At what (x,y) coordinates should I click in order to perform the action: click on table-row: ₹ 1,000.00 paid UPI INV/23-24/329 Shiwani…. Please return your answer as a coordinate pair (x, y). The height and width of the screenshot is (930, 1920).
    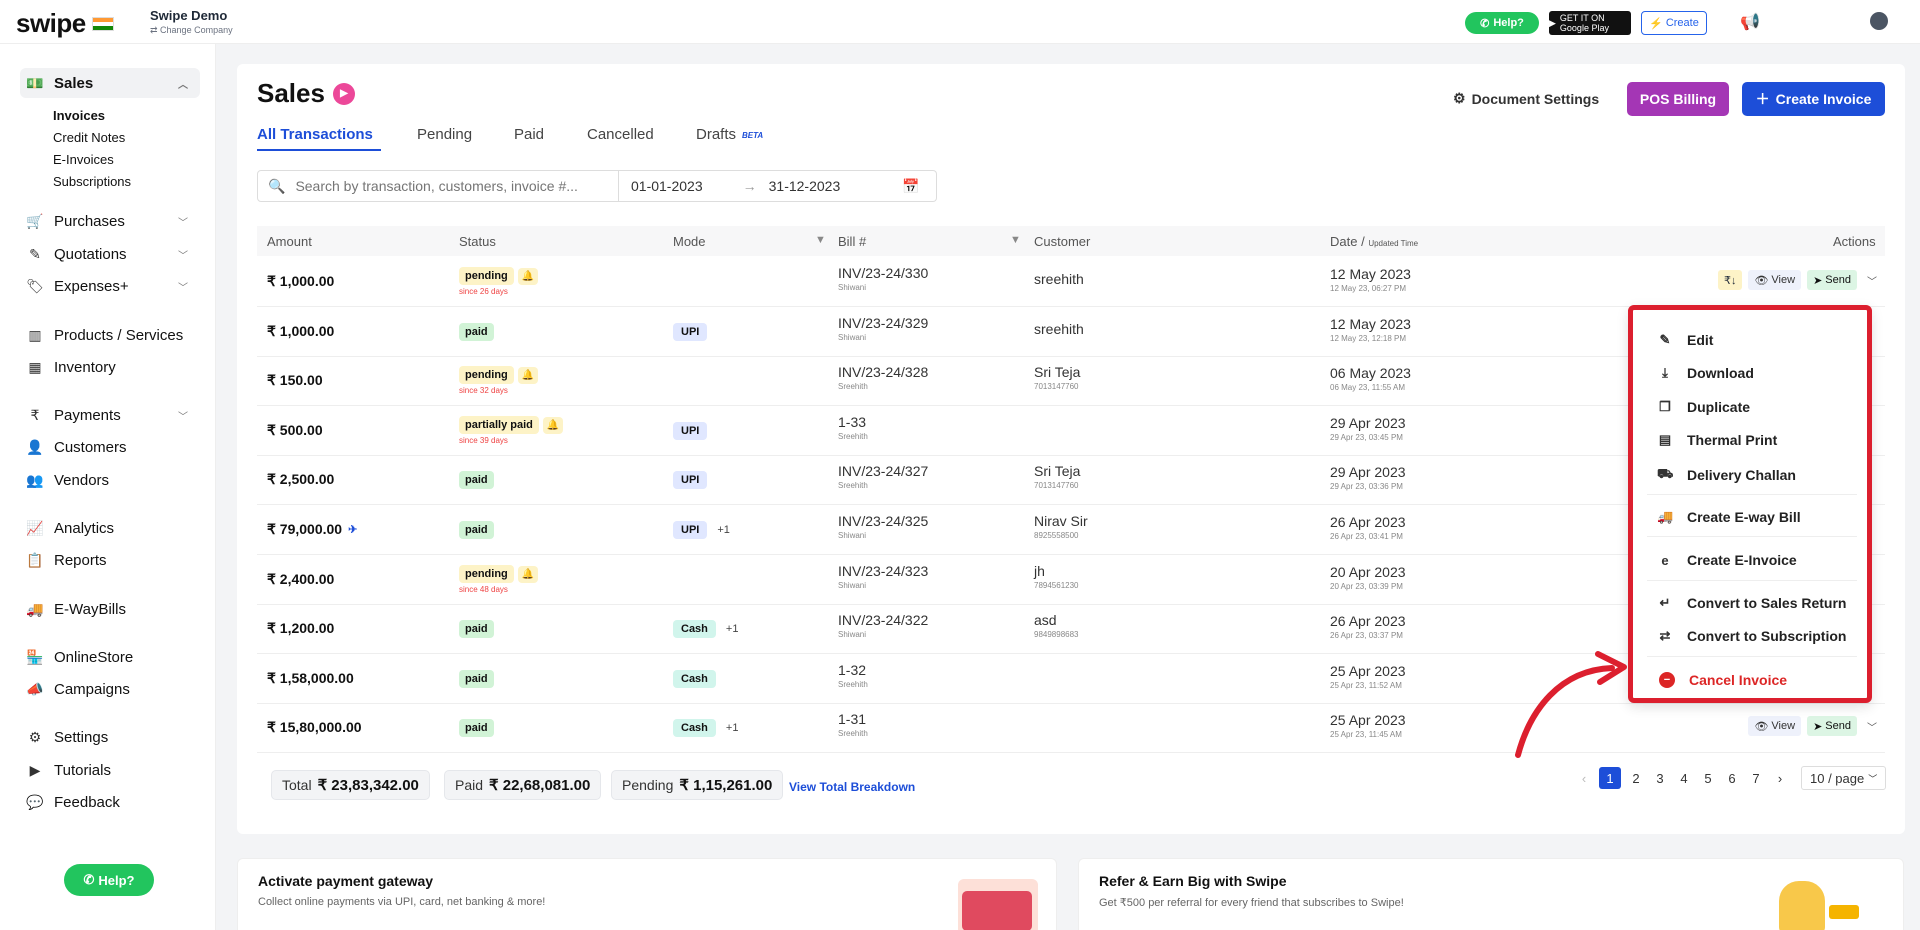
    Looking at the image, I should click on (1071, 332).